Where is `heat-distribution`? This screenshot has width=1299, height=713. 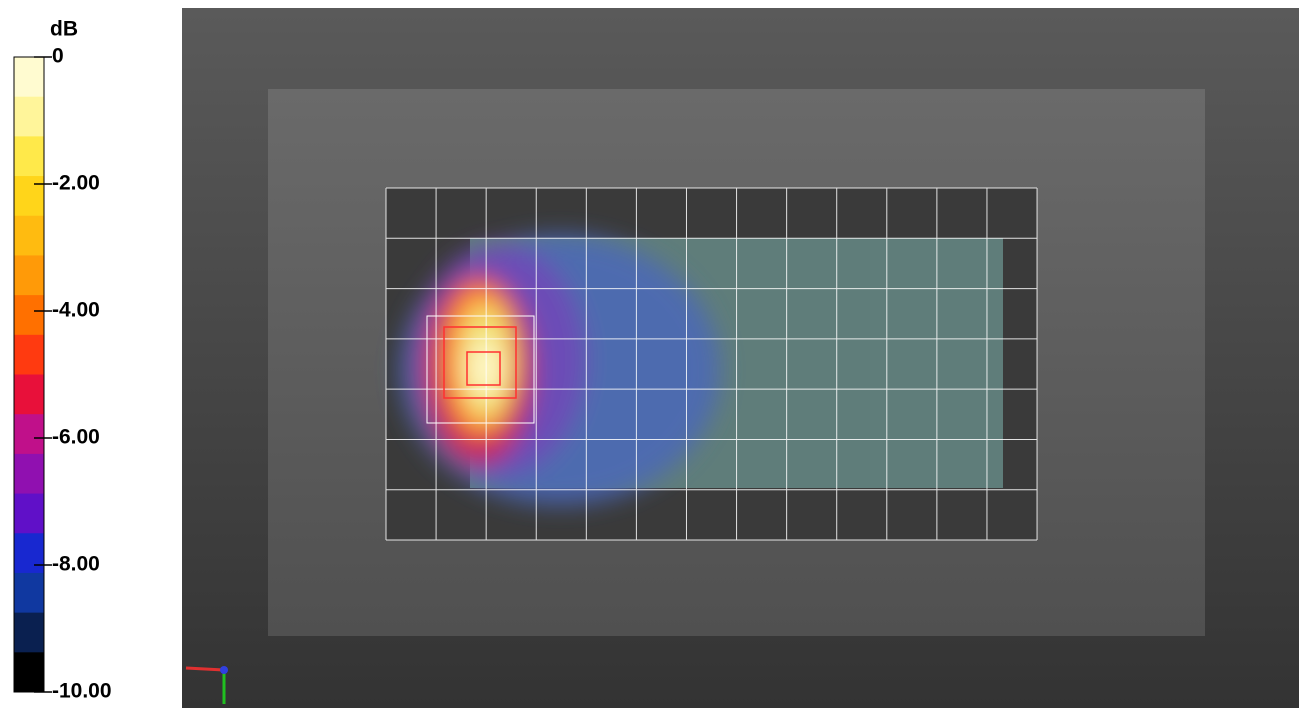 heat-distribution is located at coordinates (560, 370).